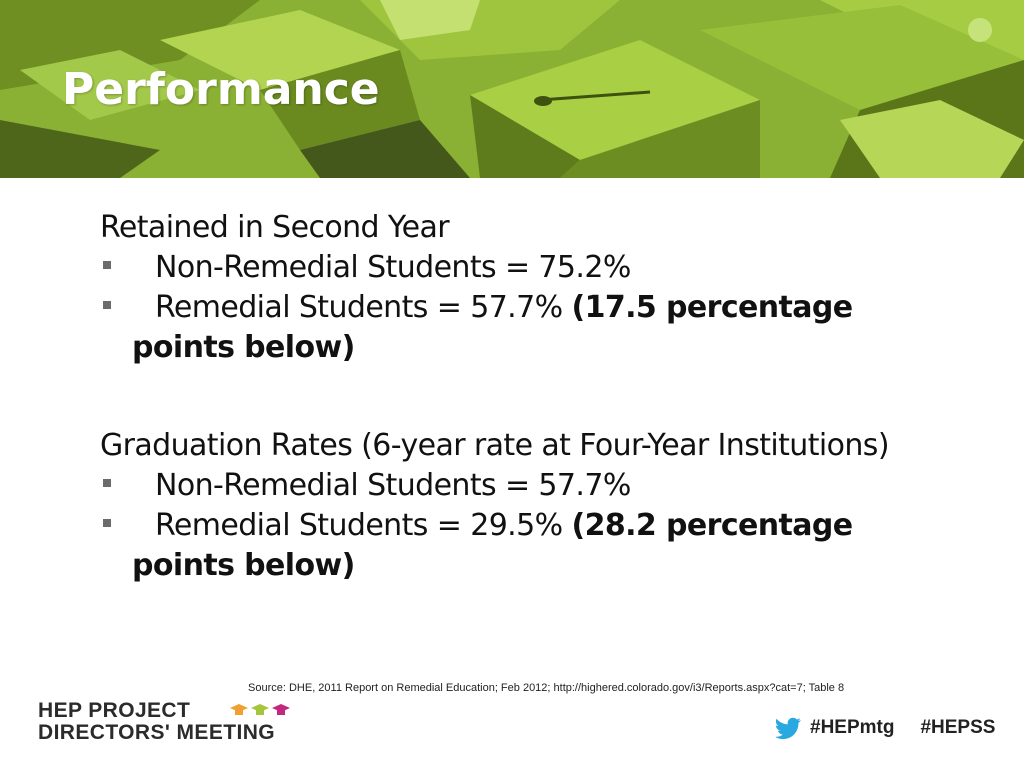 The height and width of the screenshot is (768, 1024). I want to click on logo-line-1: HEP PROJECT, so click(114, 710).